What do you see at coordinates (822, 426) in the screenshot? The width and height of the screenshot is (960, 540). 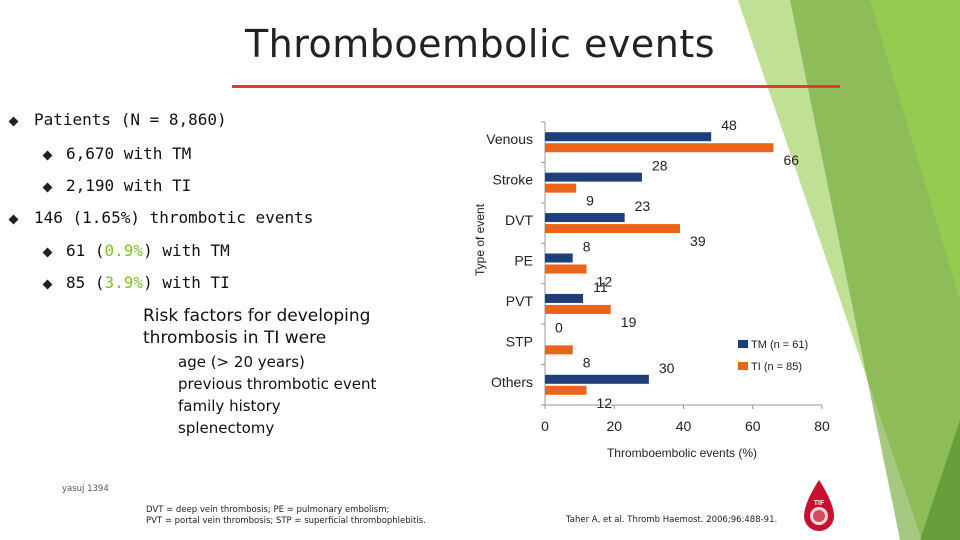 I see `x-tick-label: 80` at bounding box center [822, 426].